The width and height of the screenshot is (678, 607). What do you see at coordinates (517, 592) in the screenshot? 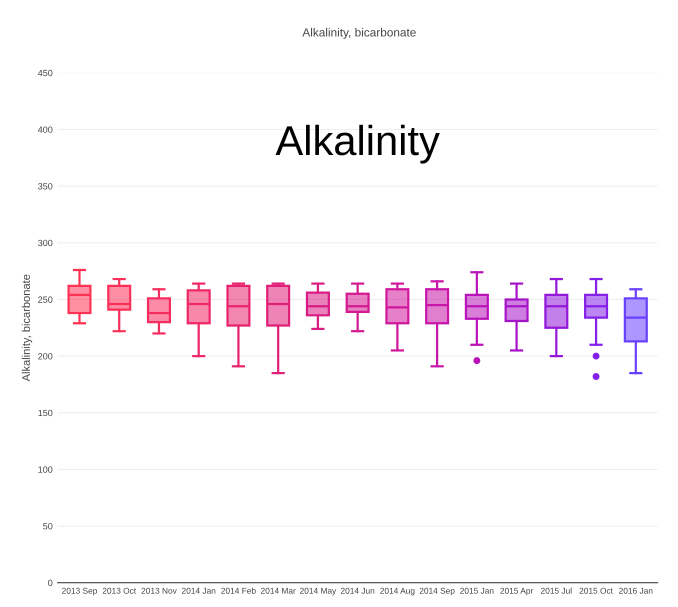
I see `x-tick-label: 2015 Apr` at bounding box center [517, 592].